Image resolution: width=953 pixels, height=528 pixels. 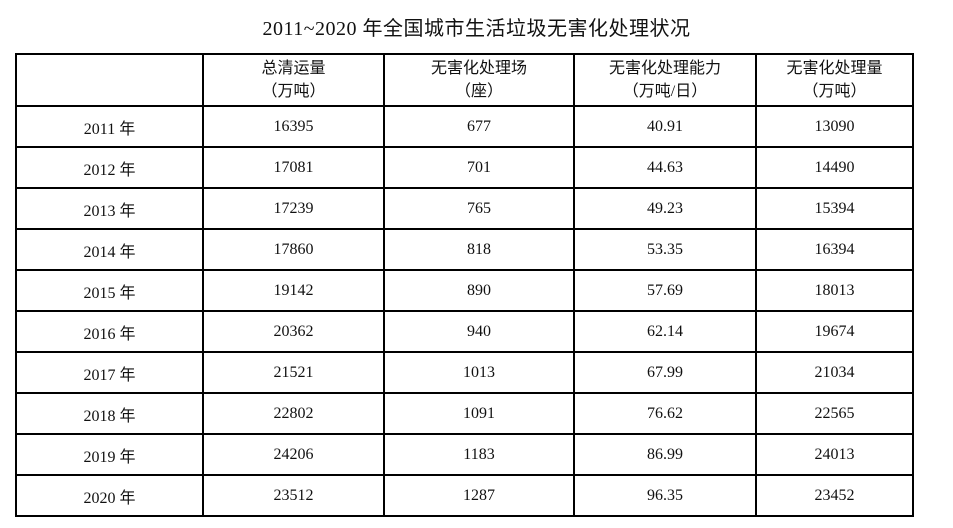 I want to click on value-cell: 818, so click(x=479, y=249).